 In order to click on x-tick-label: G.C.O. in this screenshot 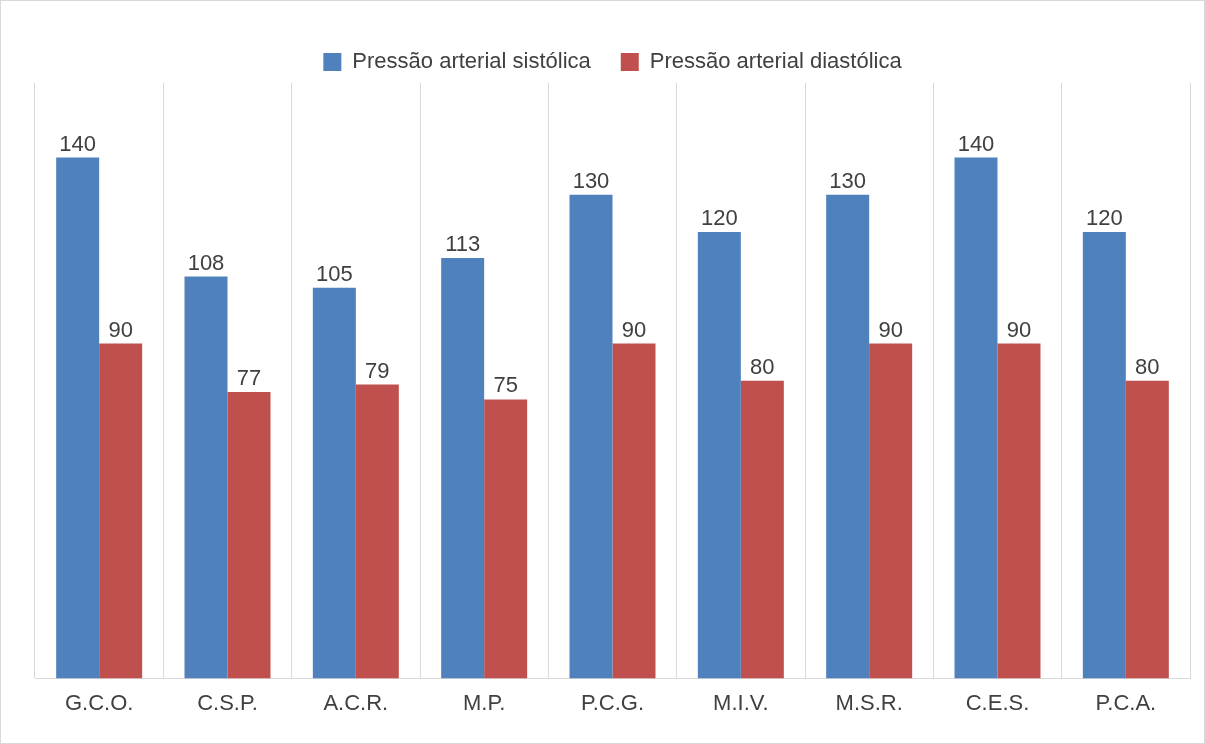, I will do `click(99, 702)`.